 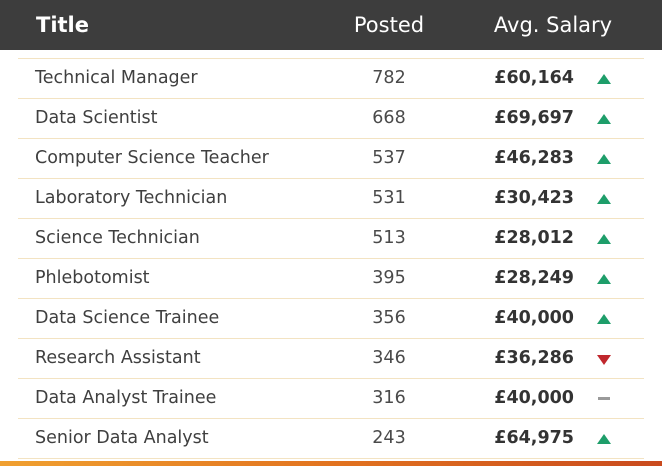 What do you see at coordinates (389, 278) in the screenshot?
I see `posted-count: 395` at bounding box center [389, 278].